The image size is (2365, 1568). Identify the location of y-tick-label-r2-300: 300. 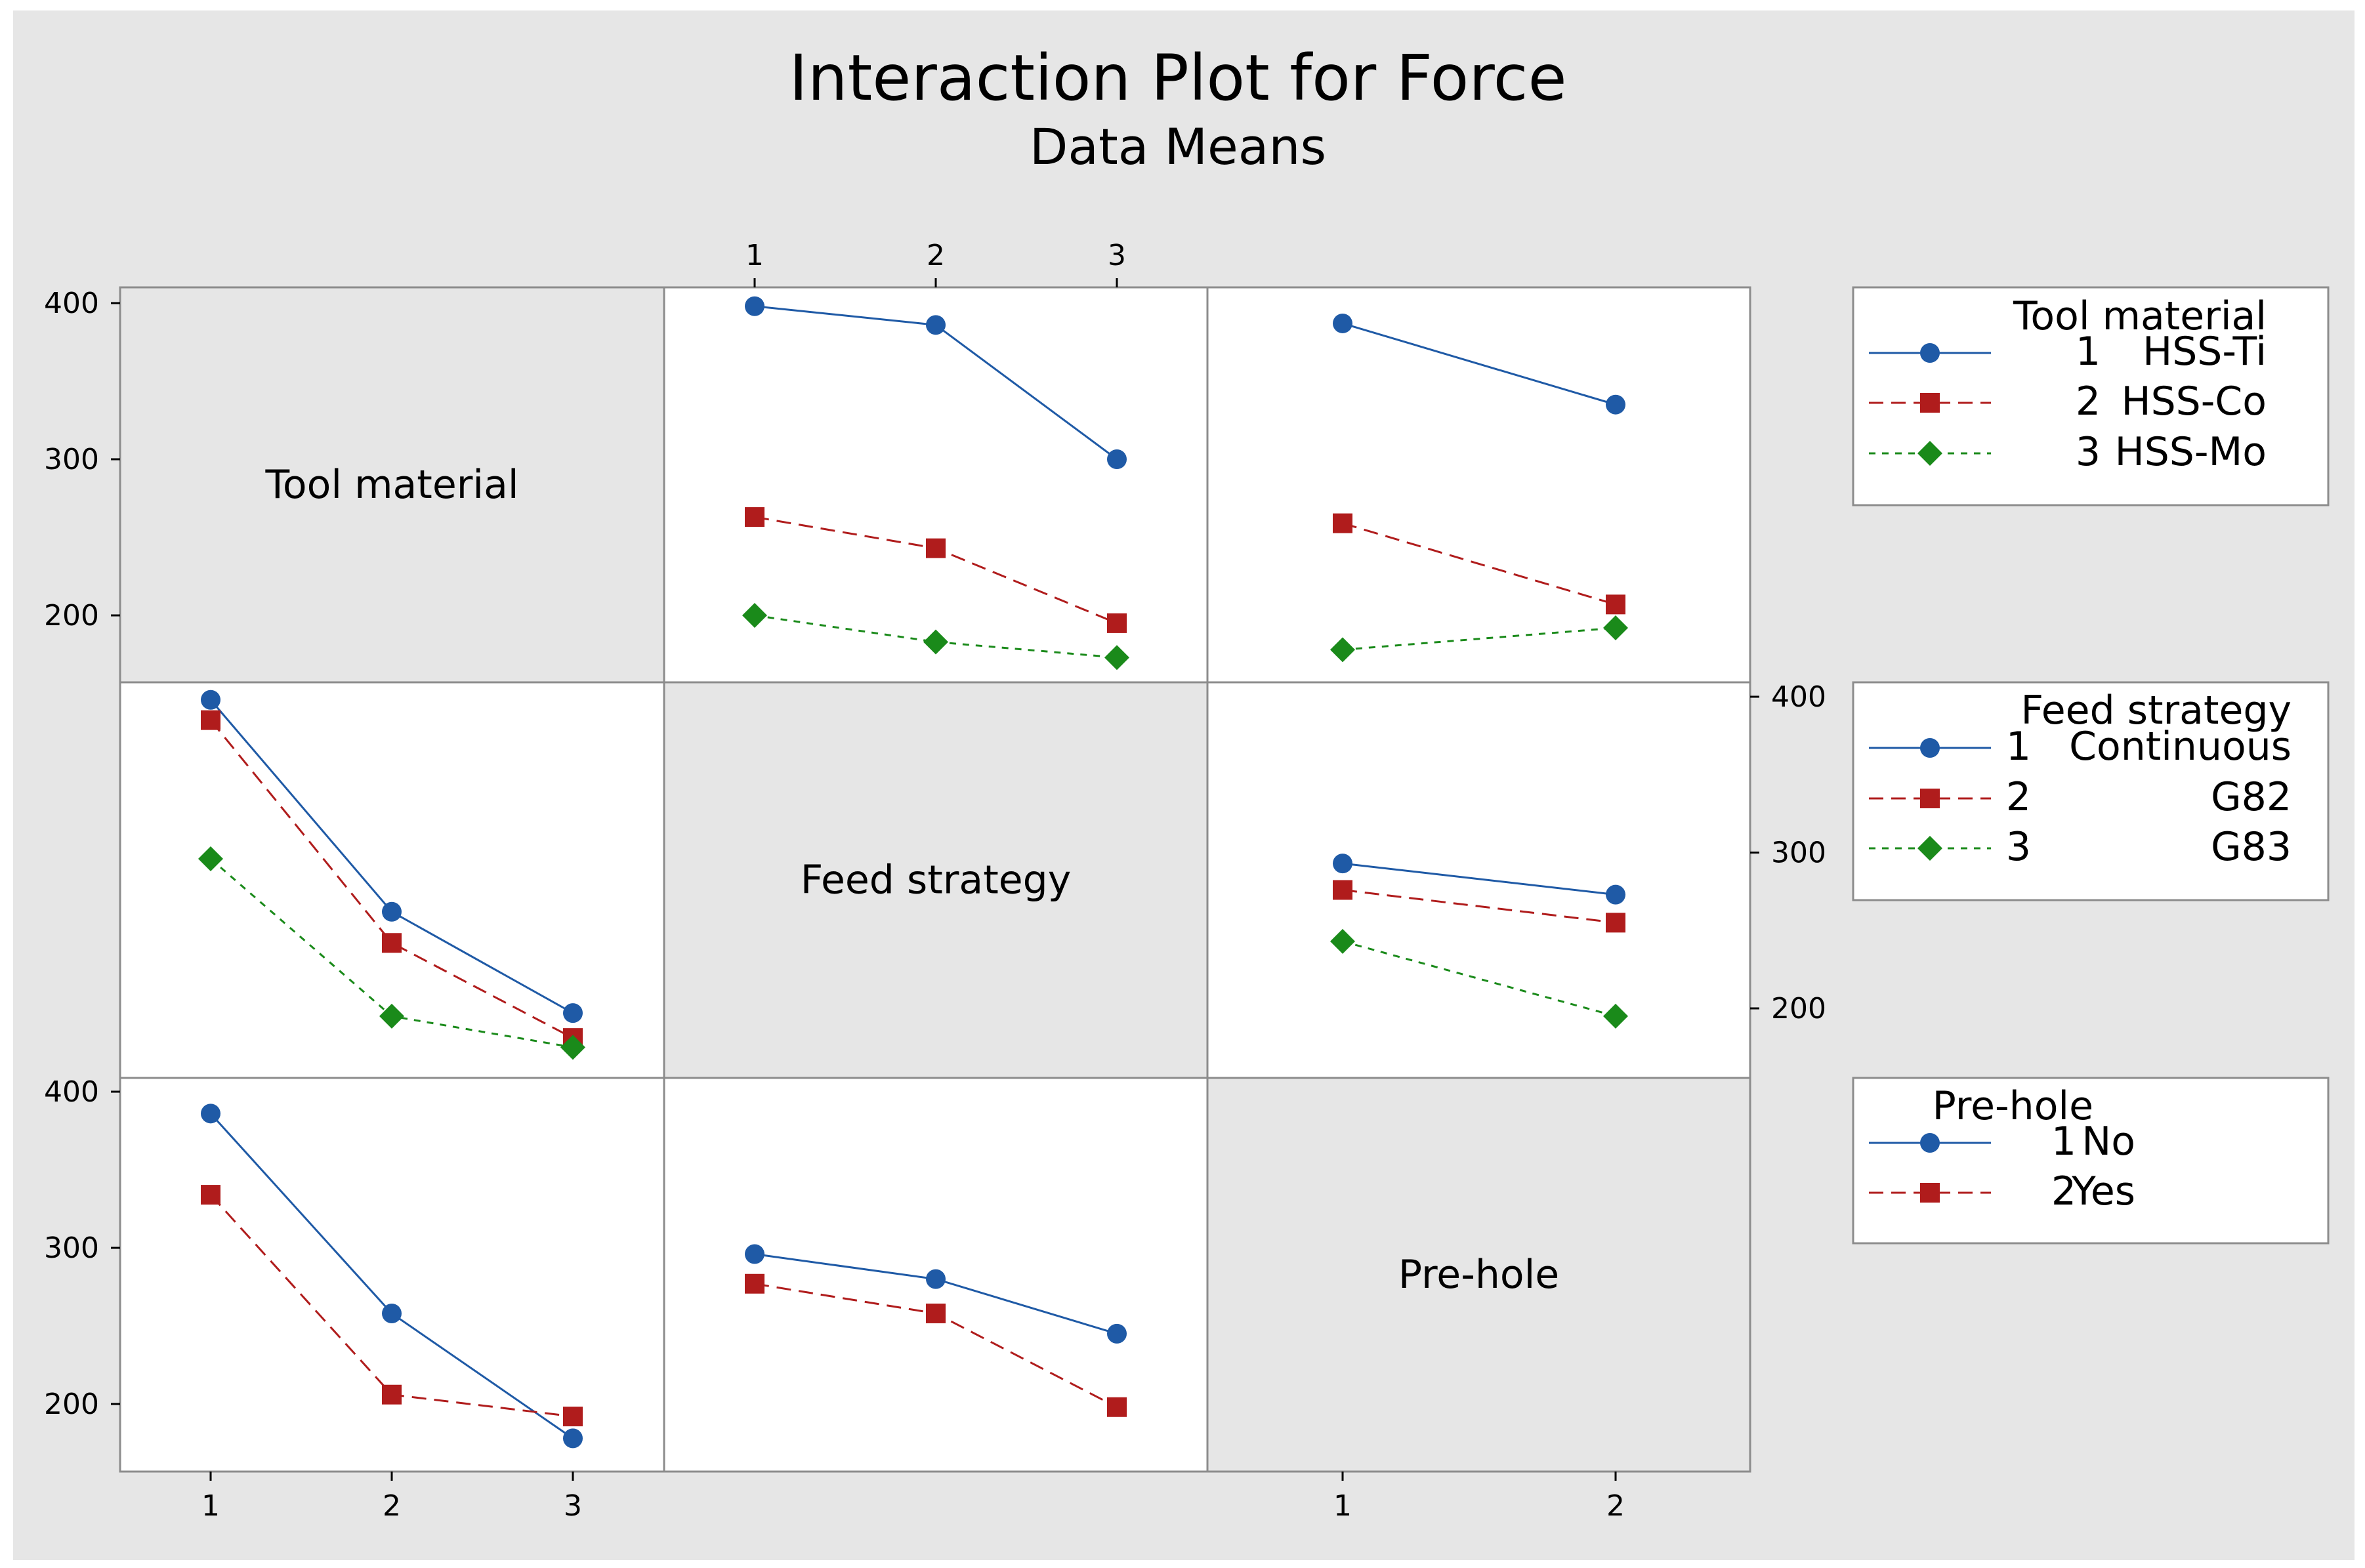
(71, 1248).